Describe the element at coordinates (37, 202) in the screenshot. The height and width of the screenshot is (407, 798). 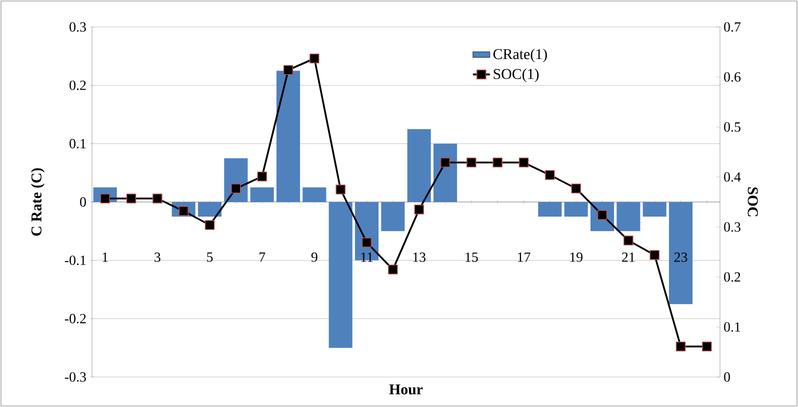
I see `y-axis-title: C Rate (C)` at that location.